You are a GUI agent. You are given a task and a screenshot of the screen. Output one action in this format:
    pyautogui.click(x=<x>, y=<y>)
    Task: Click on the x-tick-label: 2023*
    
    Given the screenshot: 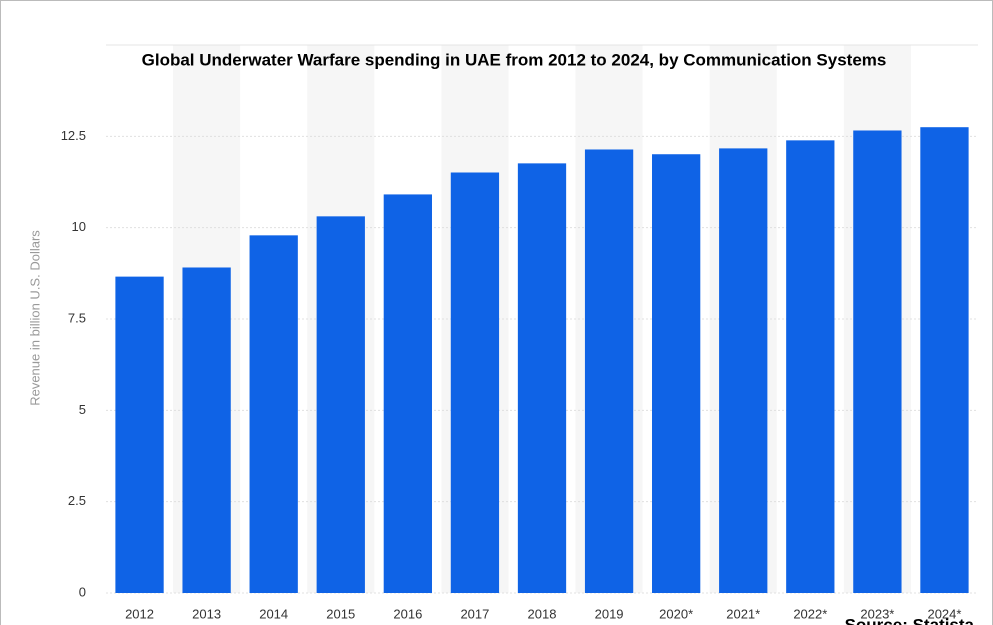 What is the action you would take?
    pyautogui.click(x=877, y=613)
    